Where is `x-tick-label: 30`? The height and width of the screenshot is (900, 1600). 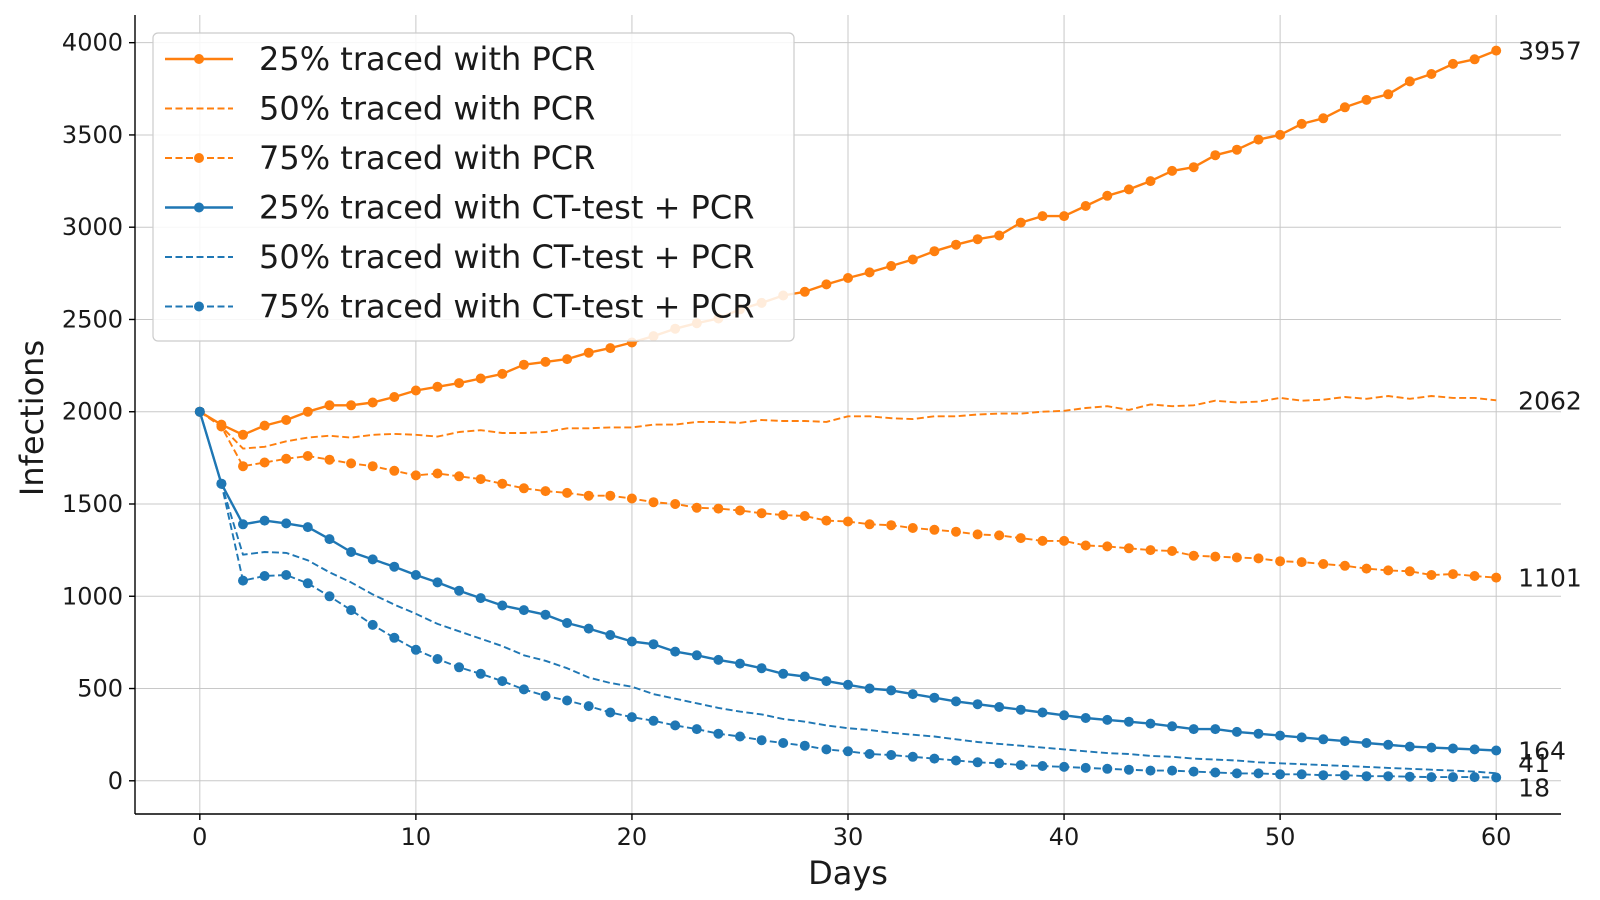 x-tick-label: 30 is located at coordinates (848, 837).